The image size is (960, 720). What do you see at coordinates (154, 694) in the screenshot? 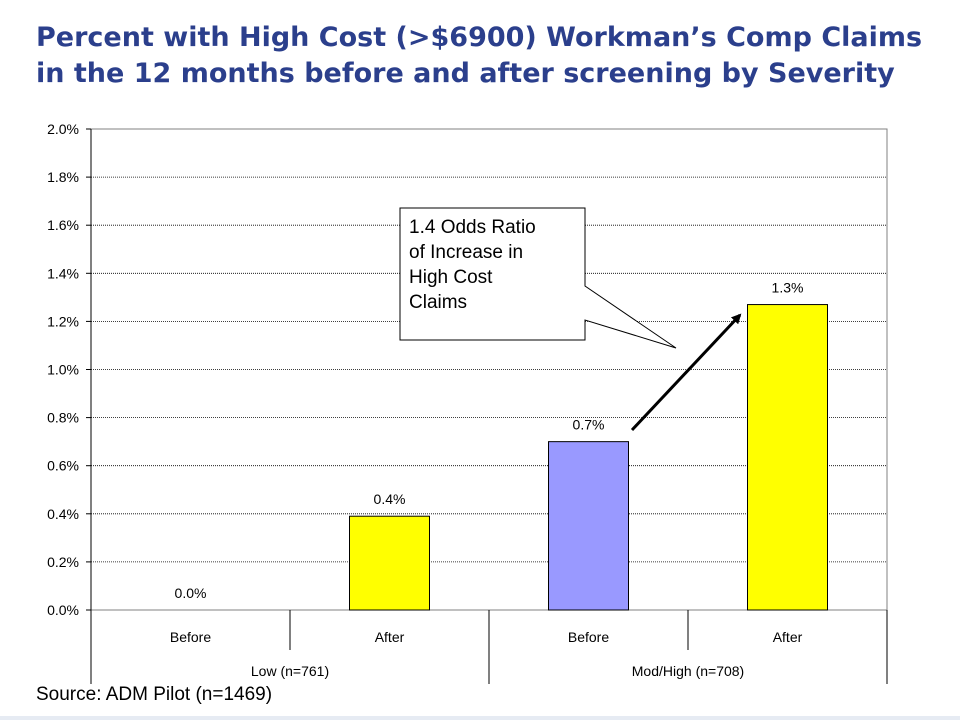
I see `source-note: Source: ADM Pilot (n=1469)` at bounding box center [154, 694].